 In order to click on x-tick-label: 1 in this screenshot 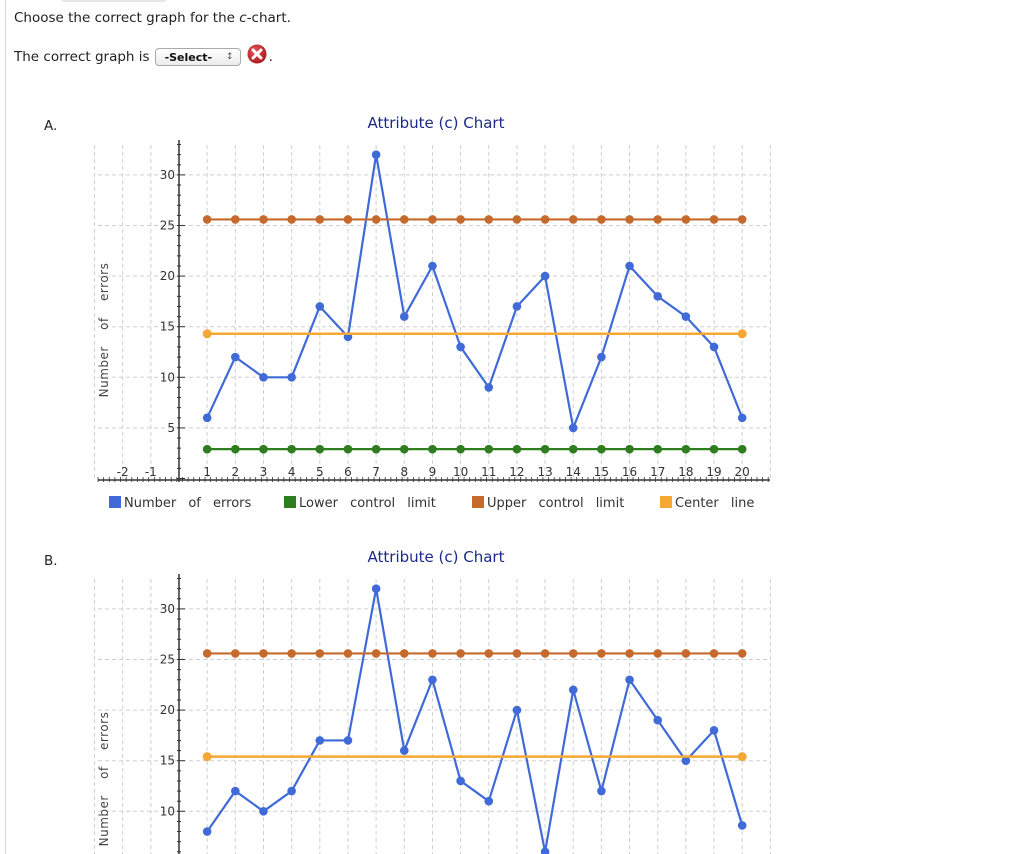, I will do `click(207, 472)`.